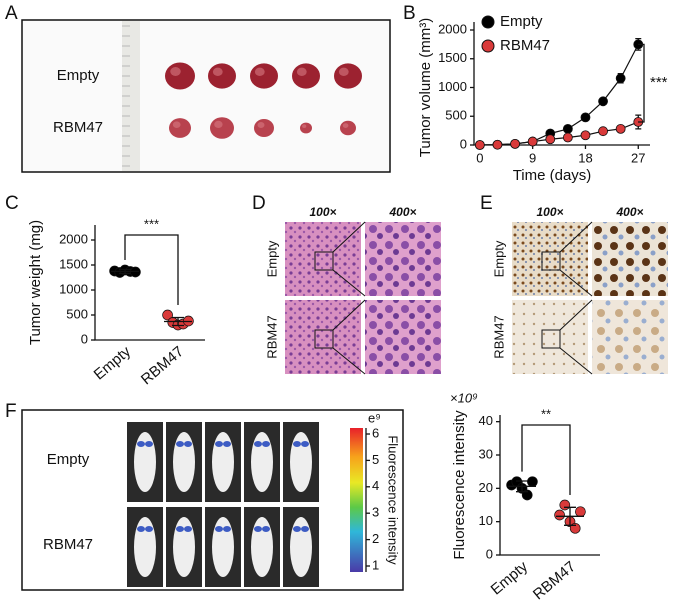 Image resolution: width=685 pixels, height=606 pixels. I want to click on x-tick-label: 18, so click(585, 157).